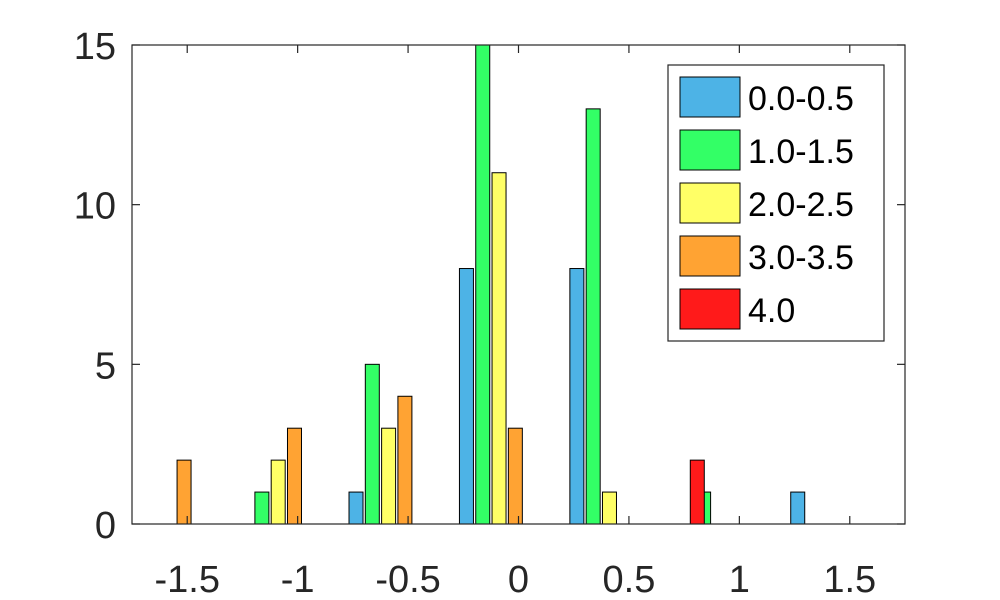  Describe the element at coordinates (849, 579) in the screenshot. I see `x-tick-label: 1.5` at that location.